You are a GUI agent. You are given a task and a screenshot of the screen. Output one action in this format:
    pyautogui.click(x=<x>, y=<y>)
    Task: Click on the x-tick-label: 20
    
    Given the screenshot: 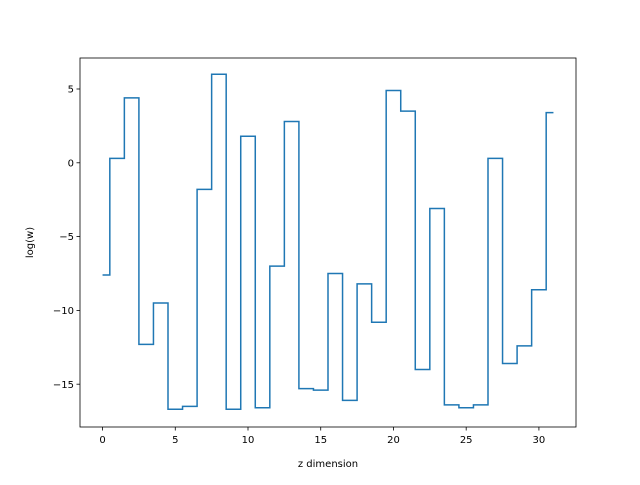 What is the action you would take?
    pyautogui.click(x=393, y=440)
    